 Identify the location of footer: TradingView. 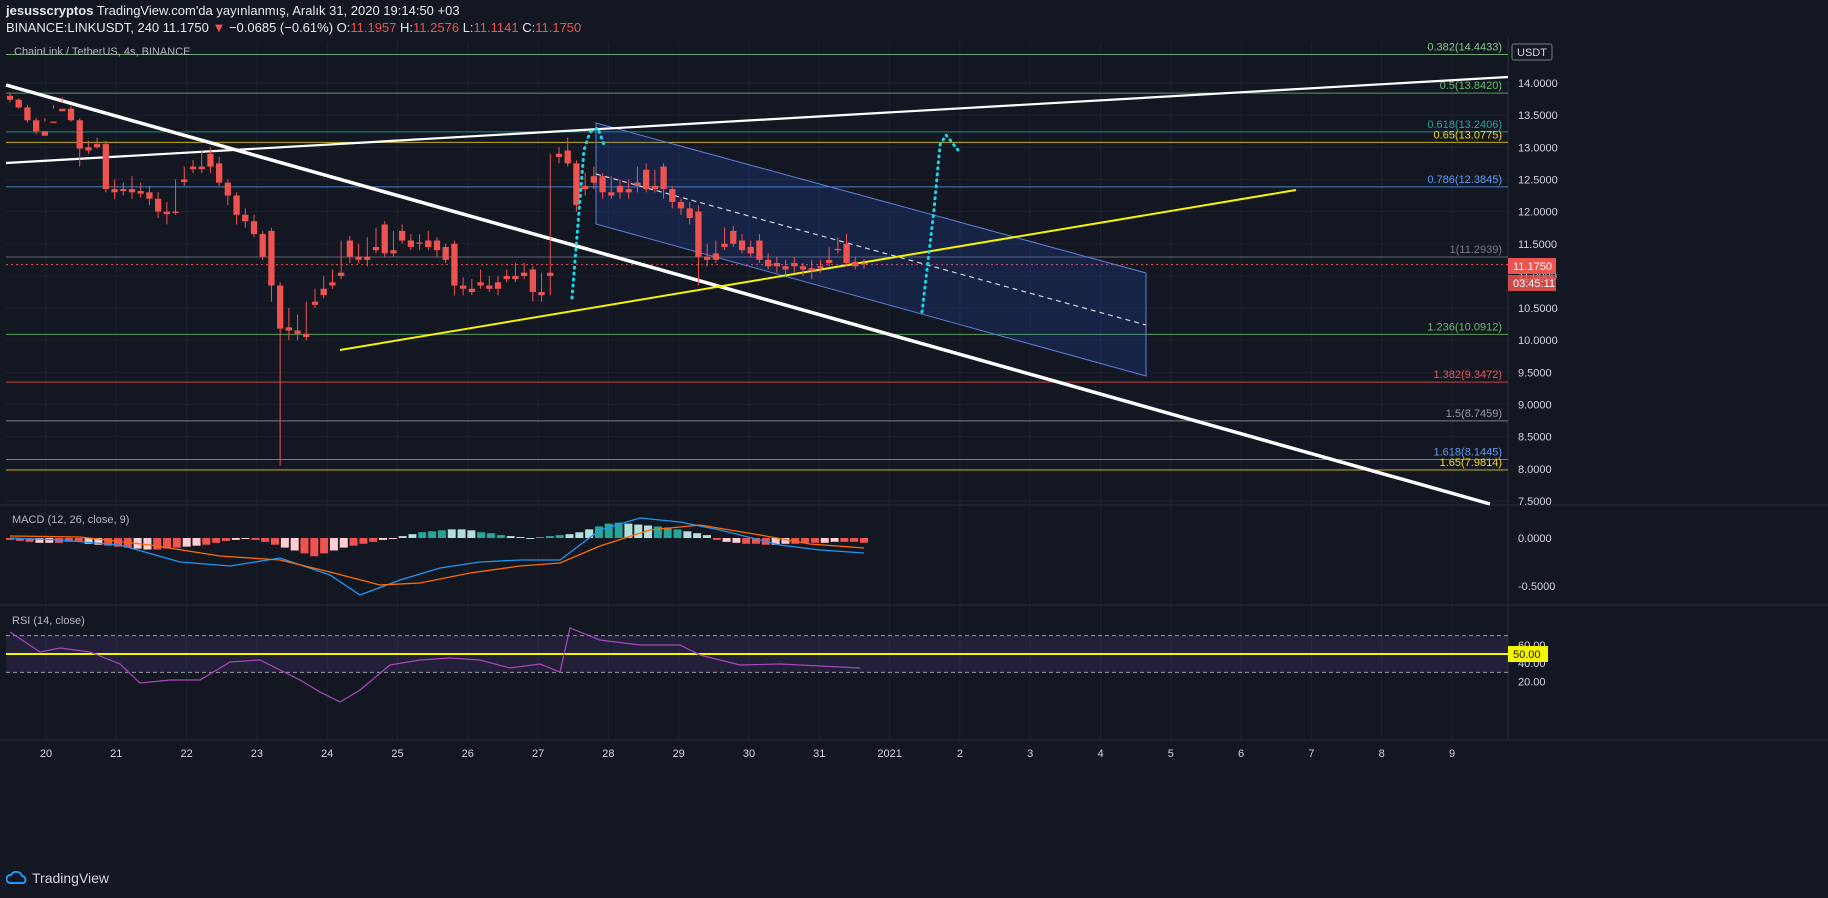
(914, 880).